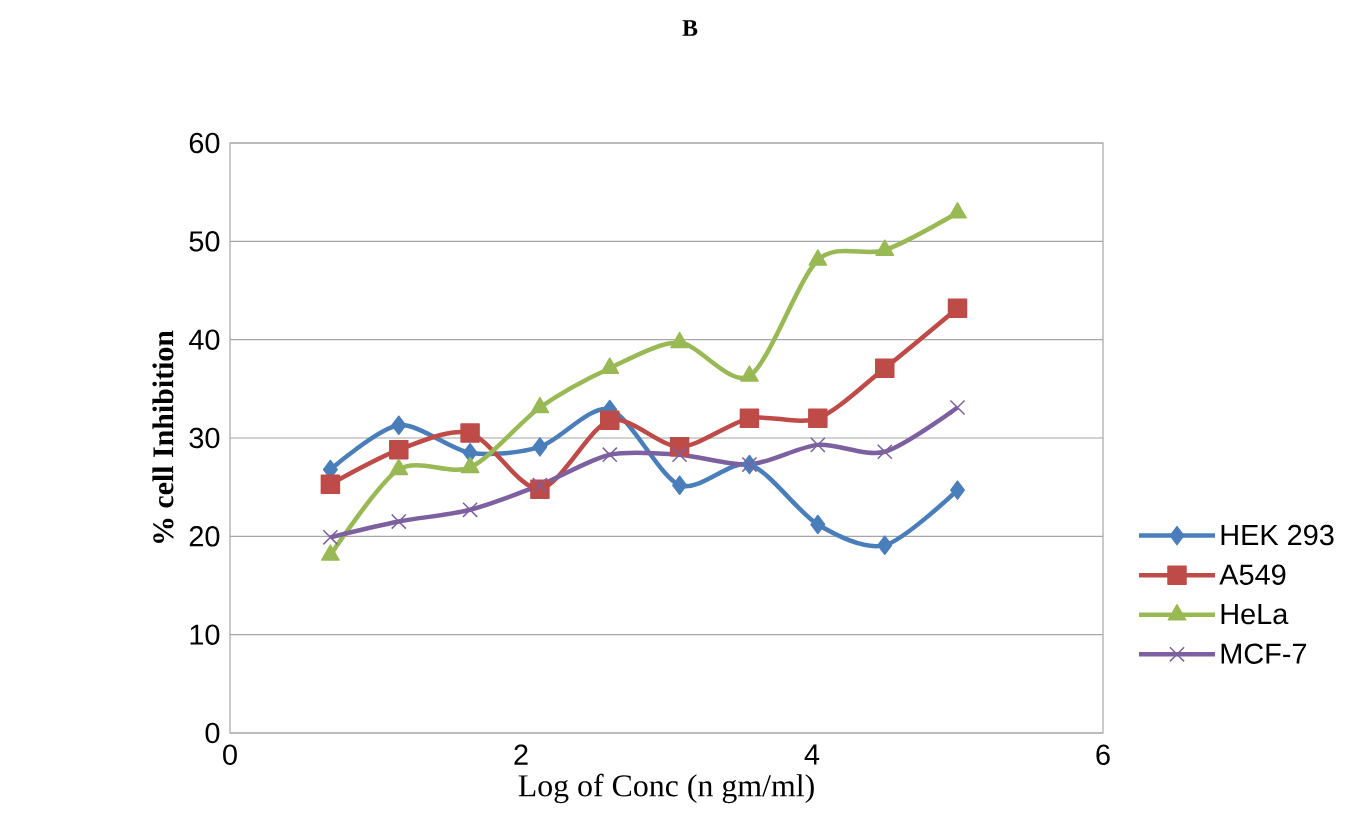 This screenshot has height=836, width=1362. What do you see at coordinates (204, 143) in the screenshot?
I see `y-tick-label: 60` at bounding box center [204, 143].